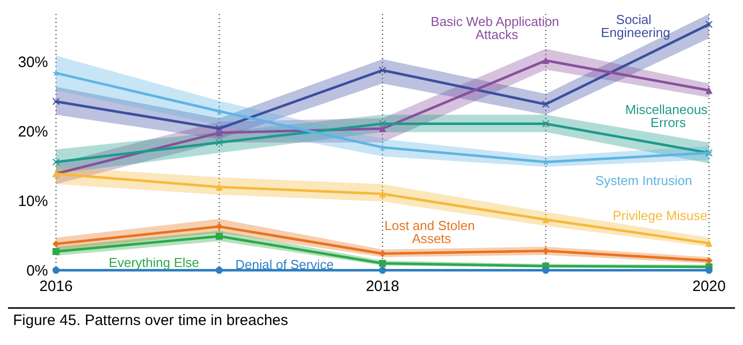 The width and height of the screenshot is (743, 345). Describe the element at coordinates (635, 26) in the screenshot. I see `series-label: Social Engineering` at that location.